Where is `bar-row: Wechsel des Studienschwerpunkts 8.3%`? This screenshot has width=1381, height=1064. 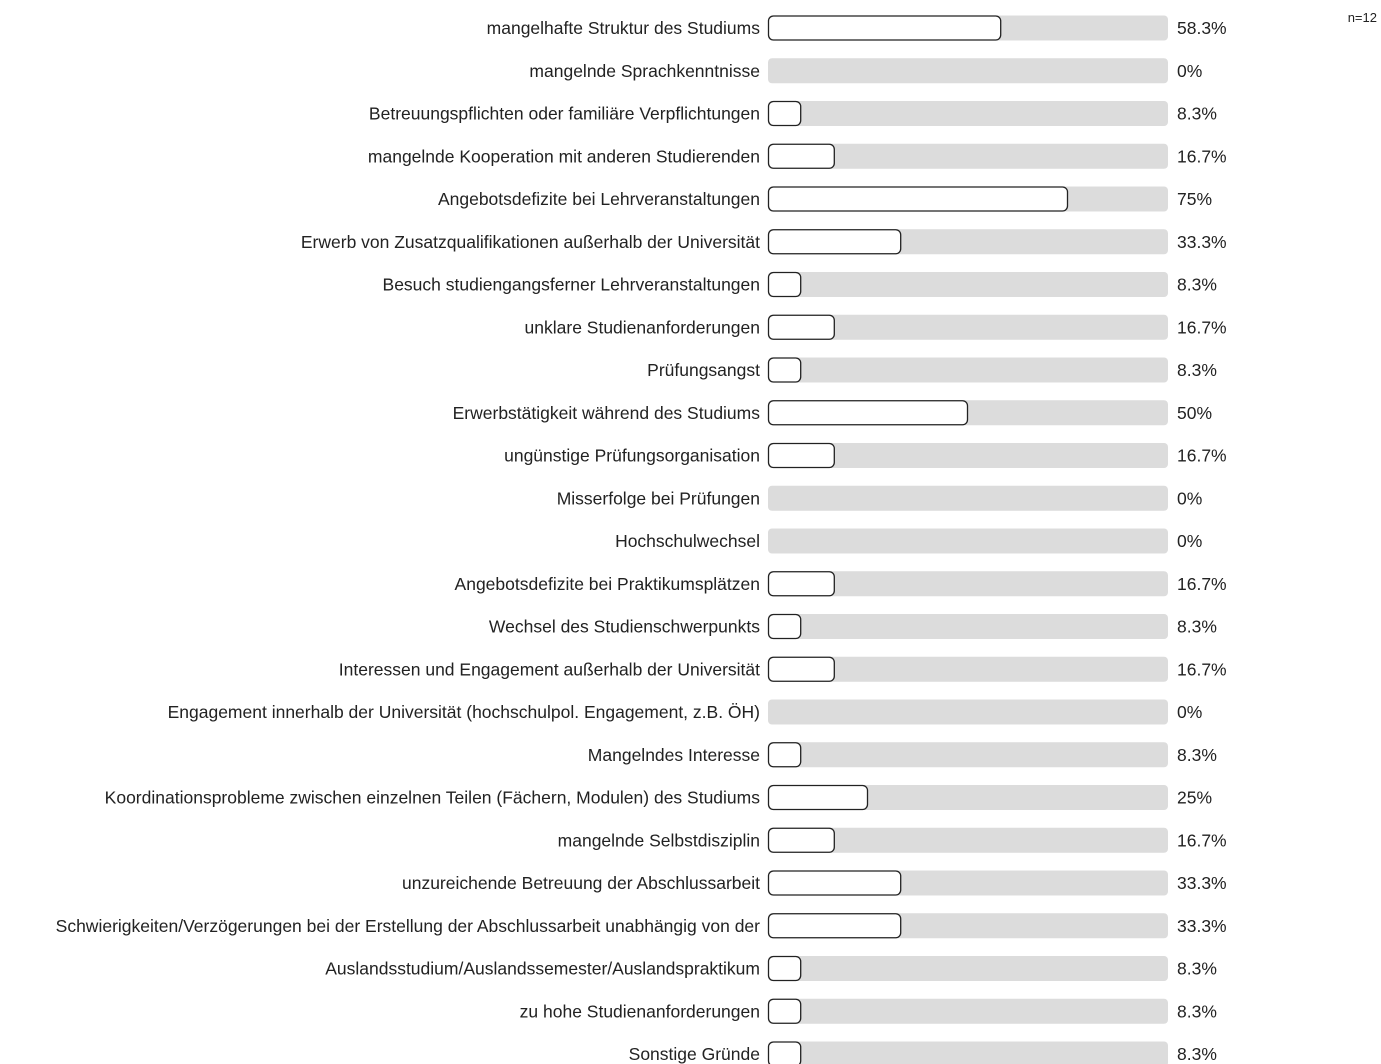
bar-row: Wechsel des Studienschwerpunkts 8.3% is located at coordinates (853, 626).